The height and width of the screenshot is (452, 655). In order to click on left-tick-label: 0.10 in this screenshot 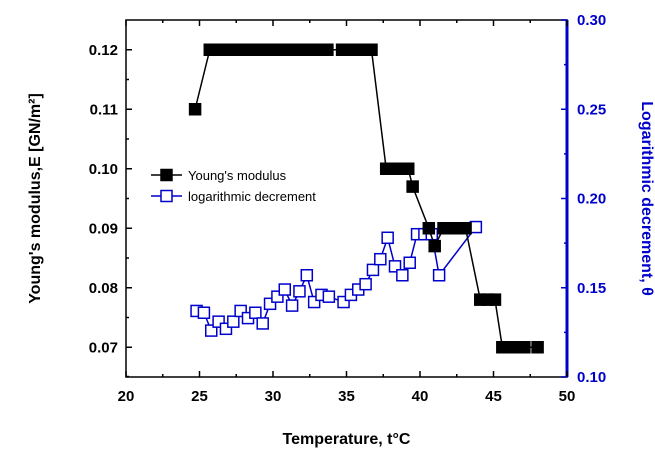, I will do `click(103, 169)`.